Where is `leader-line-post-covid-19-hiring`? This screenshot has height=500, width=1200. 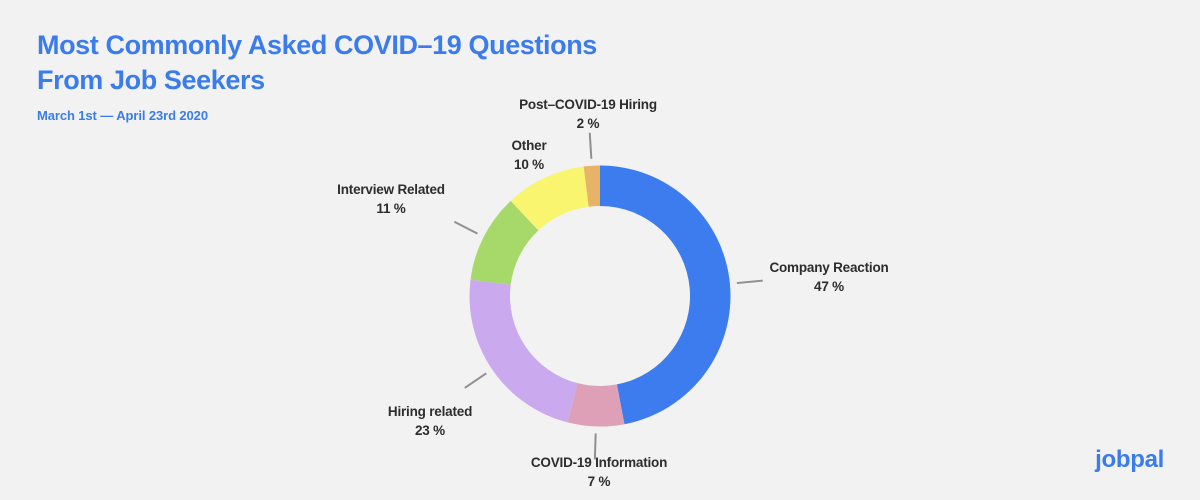
leader-line-post-covid-19-hiring is located at coordinates (590, 145).